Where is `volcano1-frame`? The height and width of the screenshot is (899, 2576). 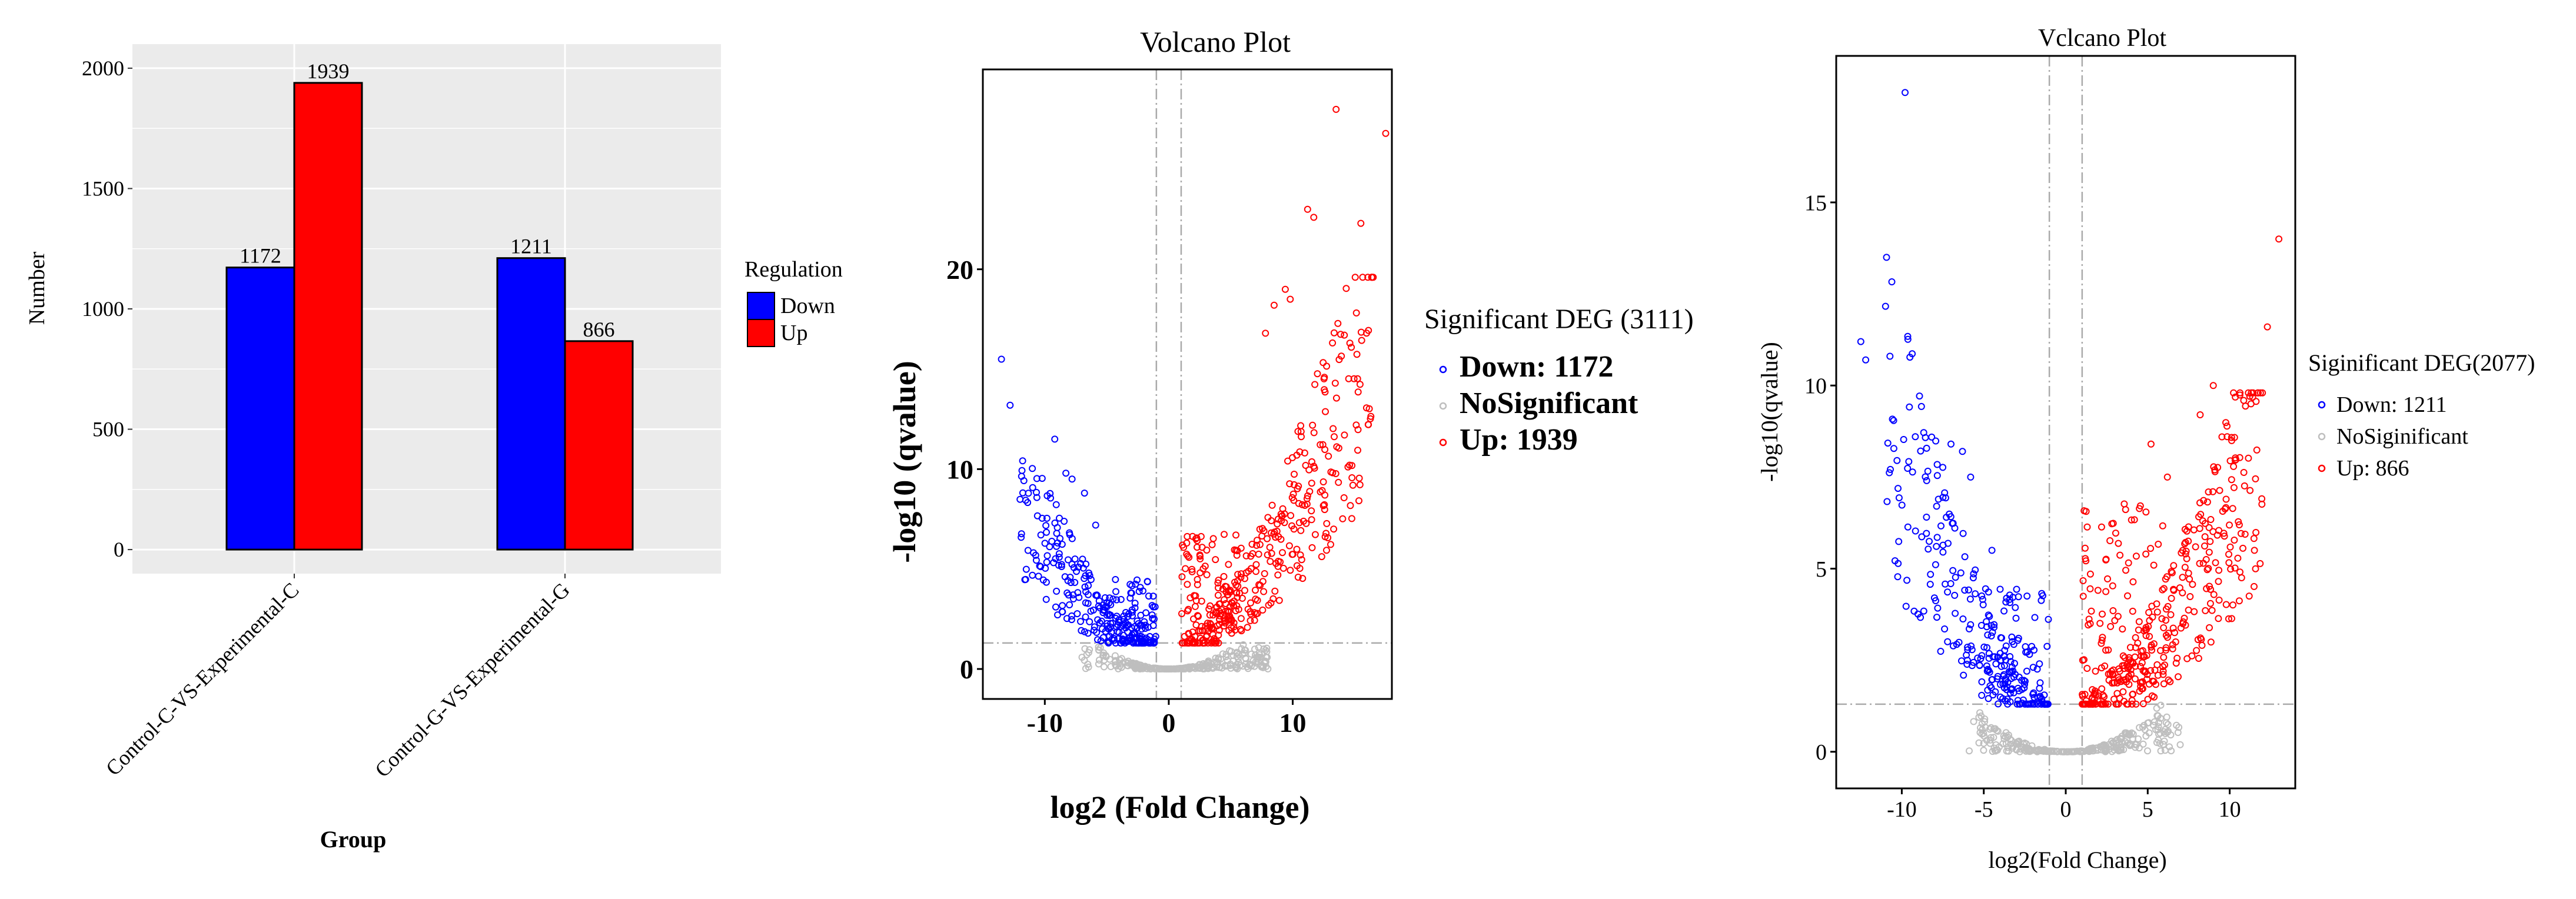
volcano1-frame is located at coordinates (1187, 384).